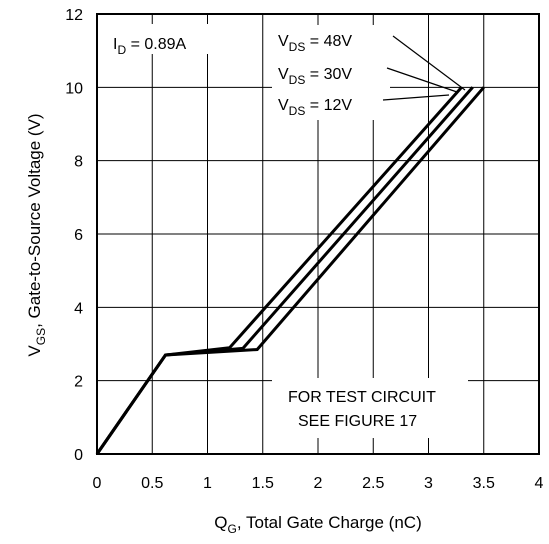  Describe the element at coordinates (484, 483) in the screenshot. I see `x-tick-label: 3.5` at that location.